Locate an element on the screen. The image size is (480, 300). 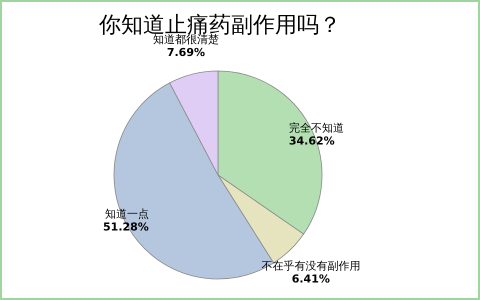
data-label: 6.41% is located at coordinates (311, 279).